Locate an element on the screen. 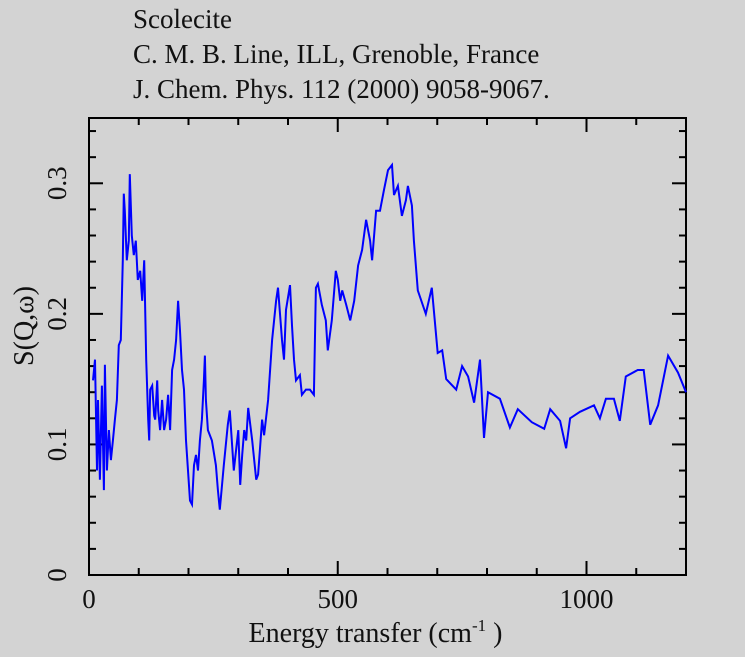  y-tick-label: 0 is located at coordinates (57, 575).